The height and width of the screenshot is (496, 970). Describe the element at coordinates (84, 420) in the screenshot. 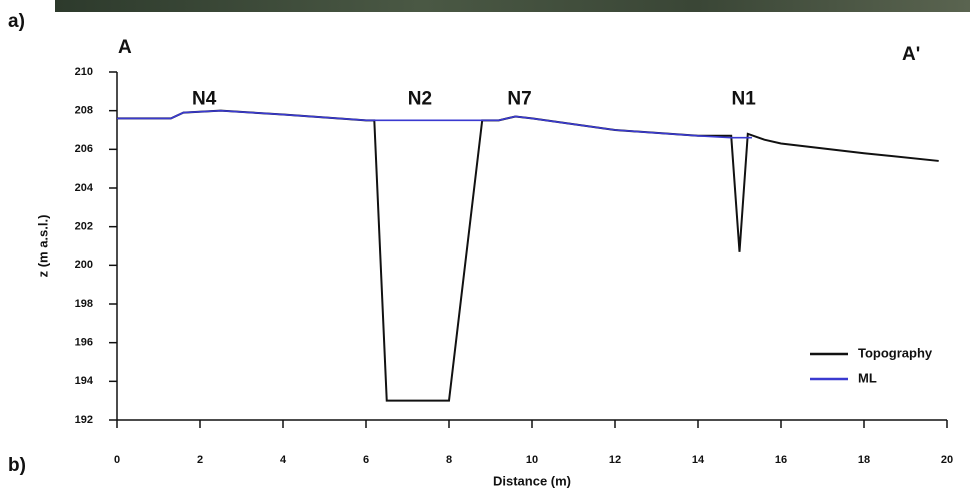

I see `y-tick-label: 192` at that location.